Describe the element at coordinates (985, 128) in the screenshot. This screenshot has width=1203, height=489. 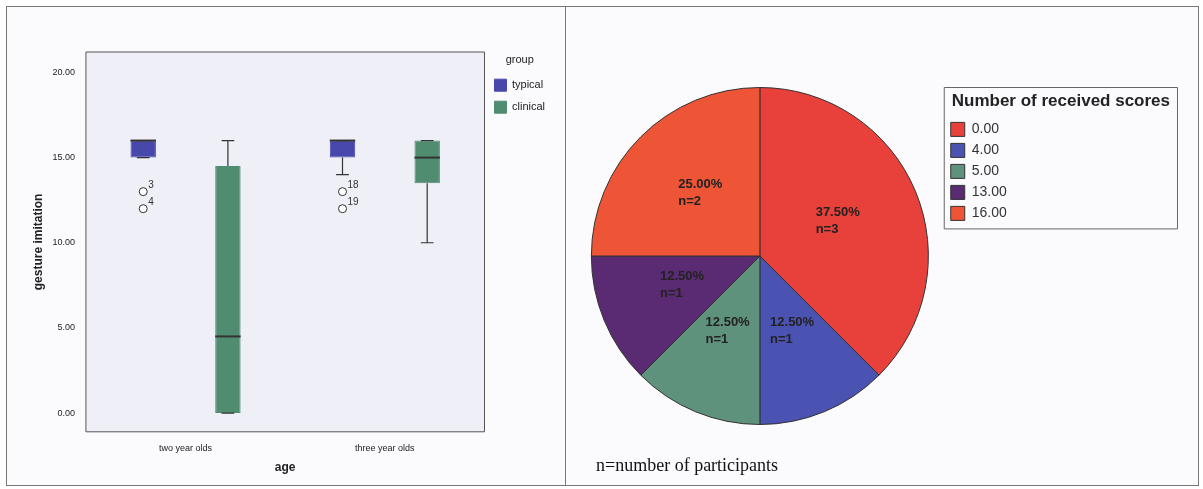
I see `legend-label: 0.00` at that location.